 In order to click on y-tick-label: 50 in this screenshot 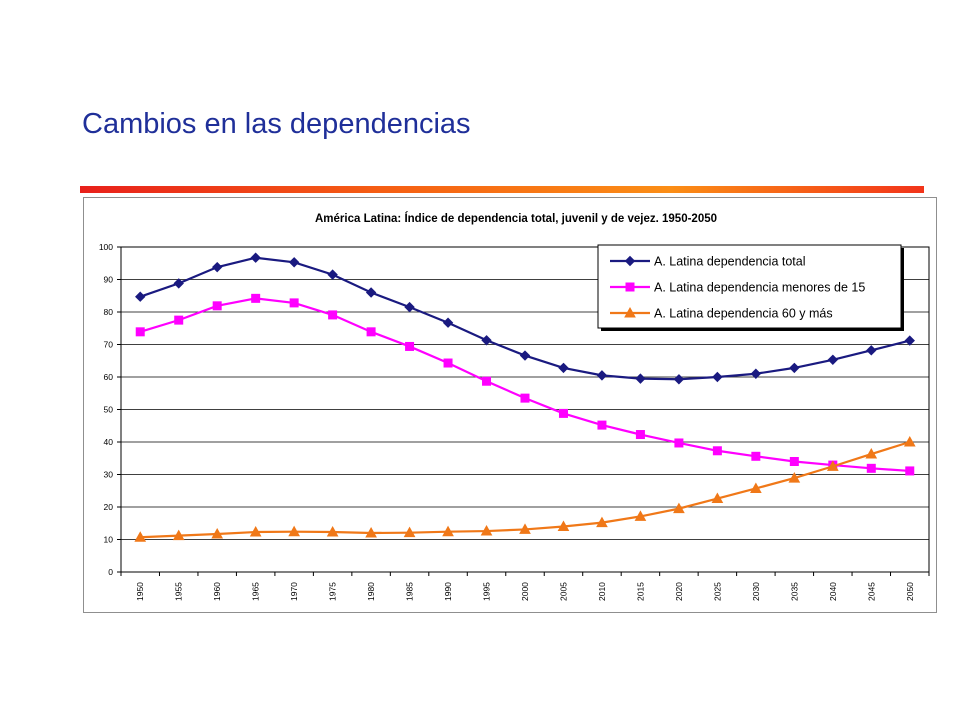, I will do `click(109, 410)`.